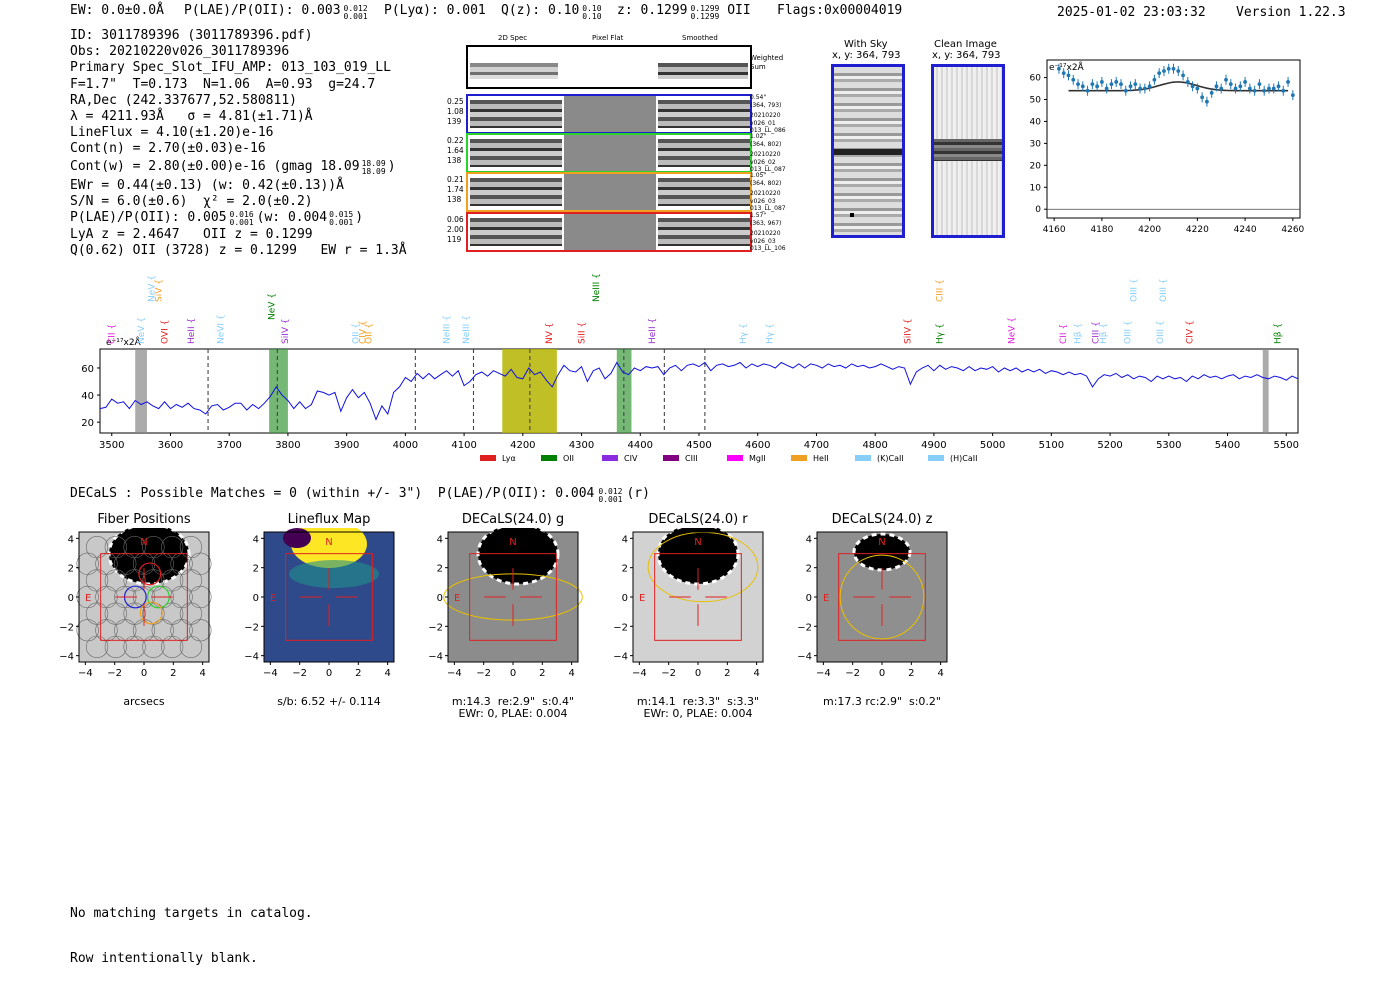 This screenshot has height=981, width=1400. I want to click on info-fwhm: F=1.7" T=0.173 N=1.06 A=0.93 g=24.7, so click(223, 84).